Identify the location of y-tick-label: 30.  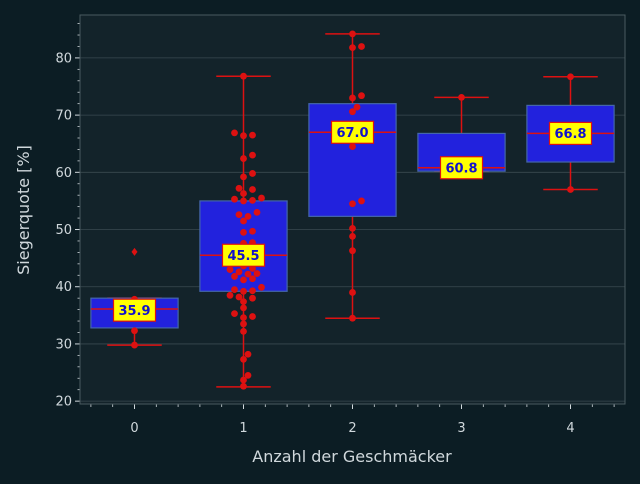
(63, 344).